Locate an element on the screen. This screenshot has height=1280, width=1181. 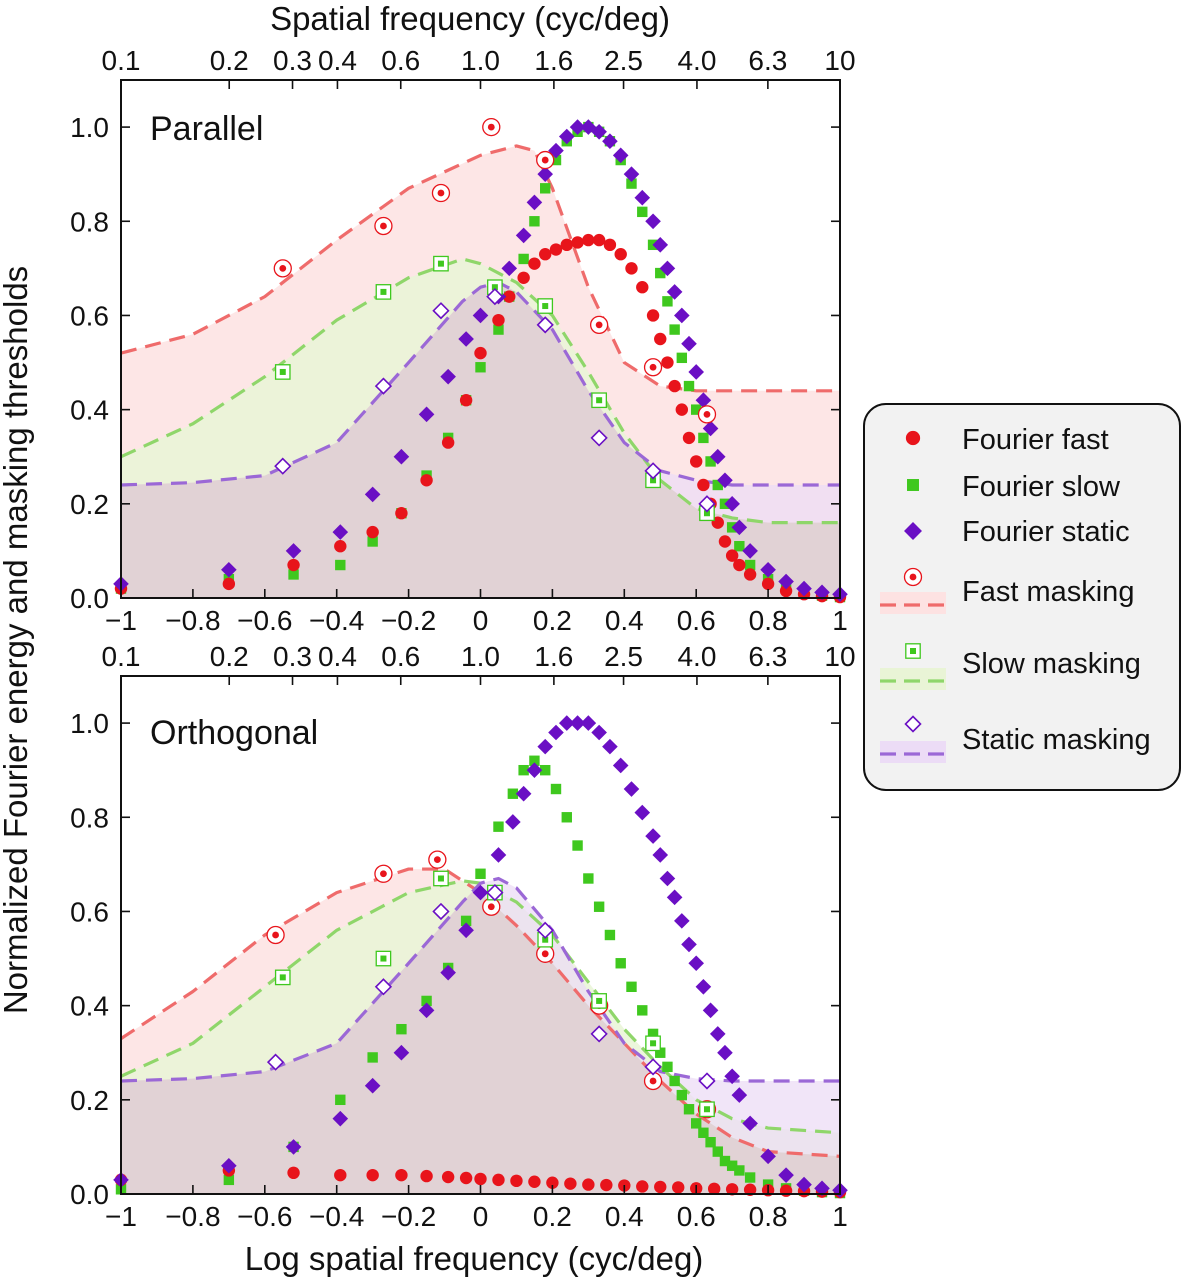
x-tick-label: 0.8 is located at coordinates (768, 620).